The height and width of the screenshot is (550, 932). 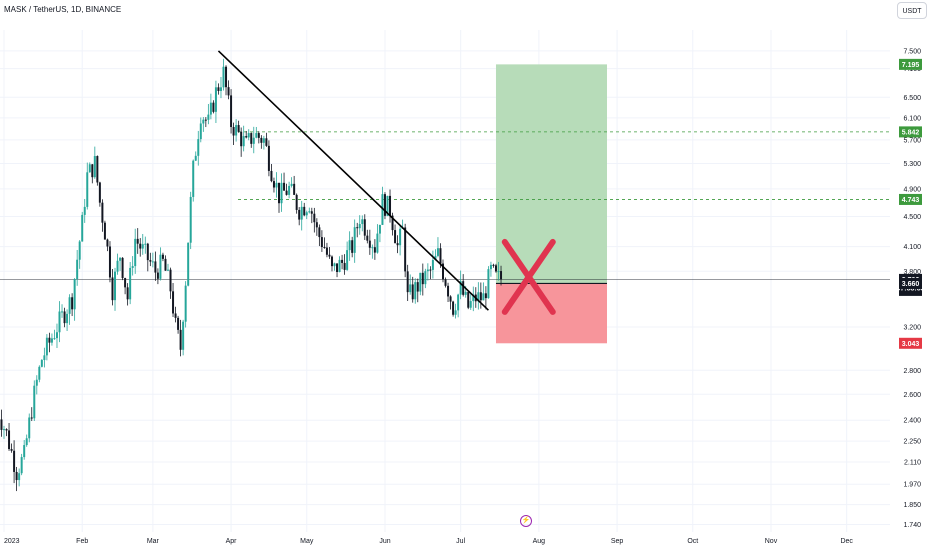 I want to click on x-tick-label: Oct, so click(x=692, y=541).